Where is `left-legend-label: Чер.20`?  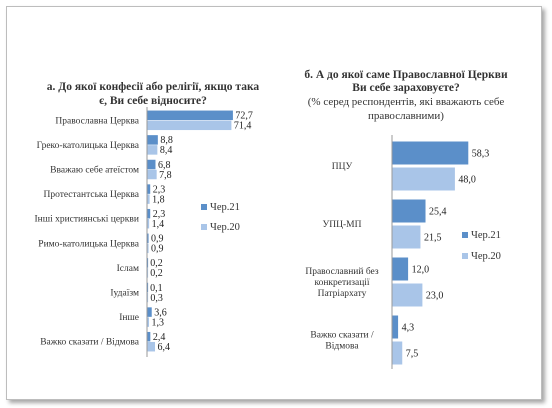
left-legend-label: Чер.20 is located at coordinates (225, 227).